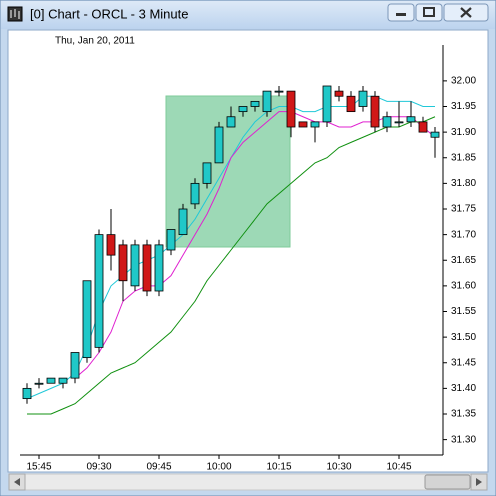 Image resolution: width=496 pixels, height=496 pixels. Describe the element at coordinates (248, 482) in the screenshot. I see `scrollbar` at that location.